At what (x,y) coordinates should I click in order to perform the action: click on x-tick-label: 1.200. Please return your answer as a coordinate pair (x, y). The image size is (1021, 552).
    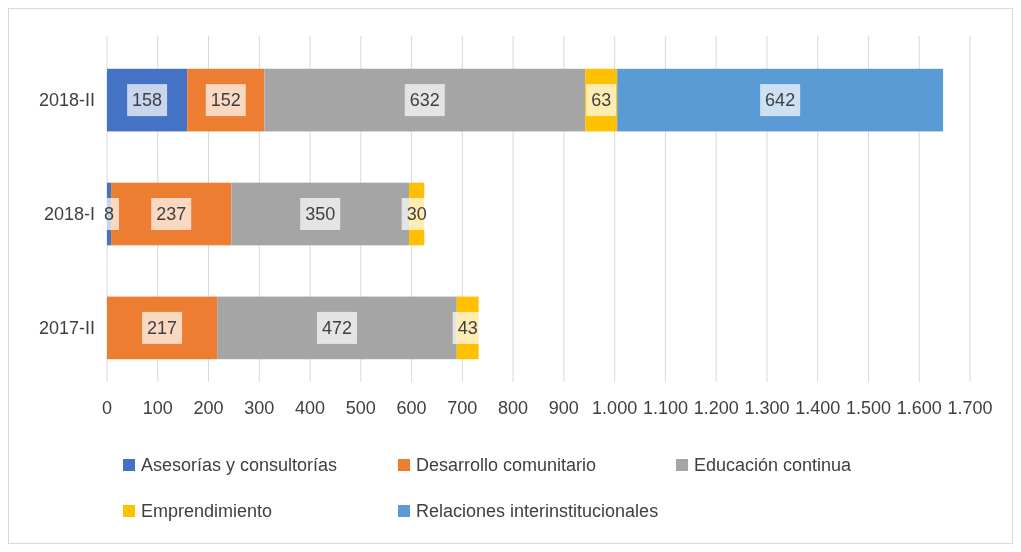
    Looking at the image, I should click on (716, 408).